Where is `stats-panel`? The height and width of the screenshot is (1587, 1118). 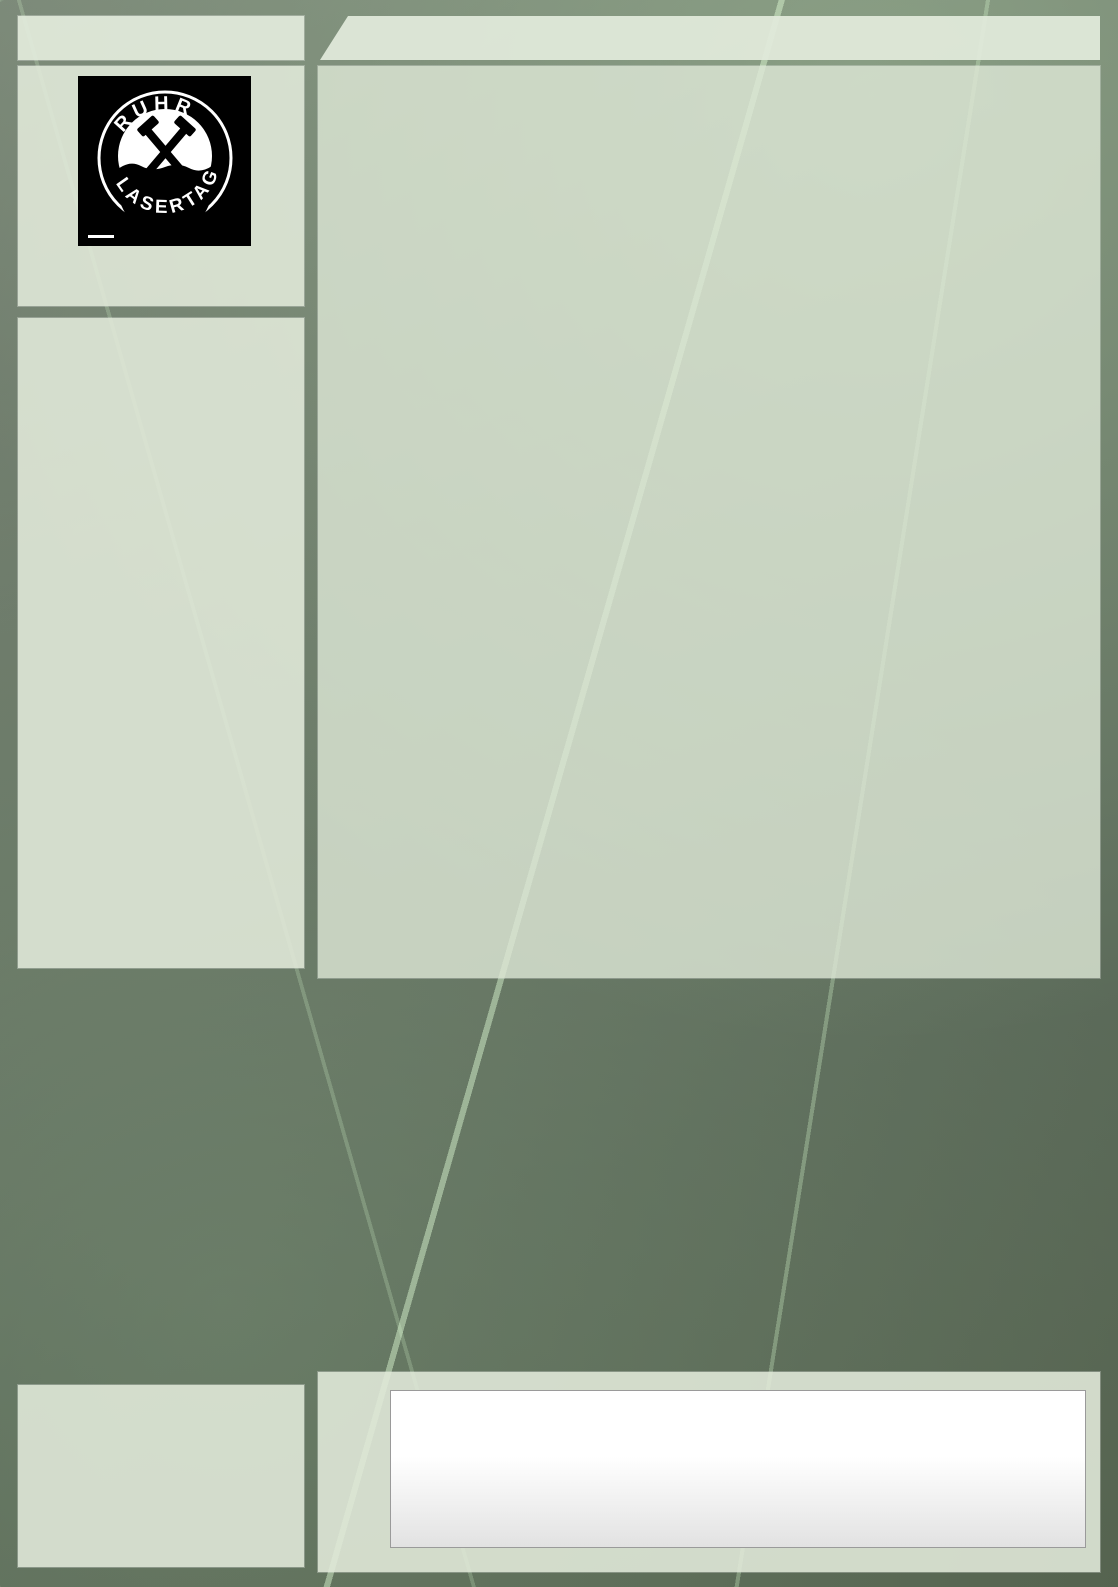
stats-panel is located at coordinates (161, 643).